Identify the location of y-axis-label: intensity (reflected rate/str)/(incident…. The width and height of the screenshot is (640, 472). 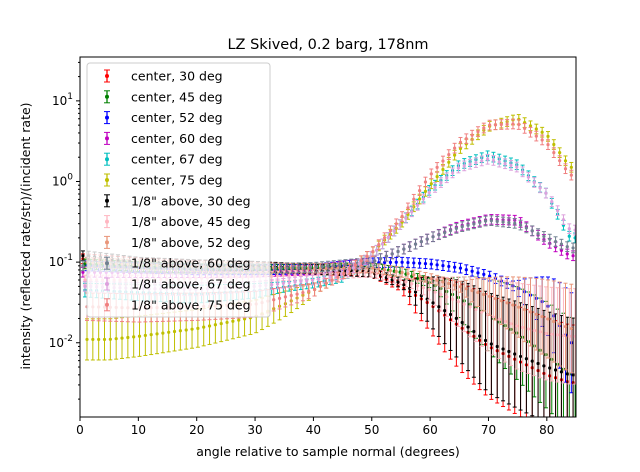
(25, 235).